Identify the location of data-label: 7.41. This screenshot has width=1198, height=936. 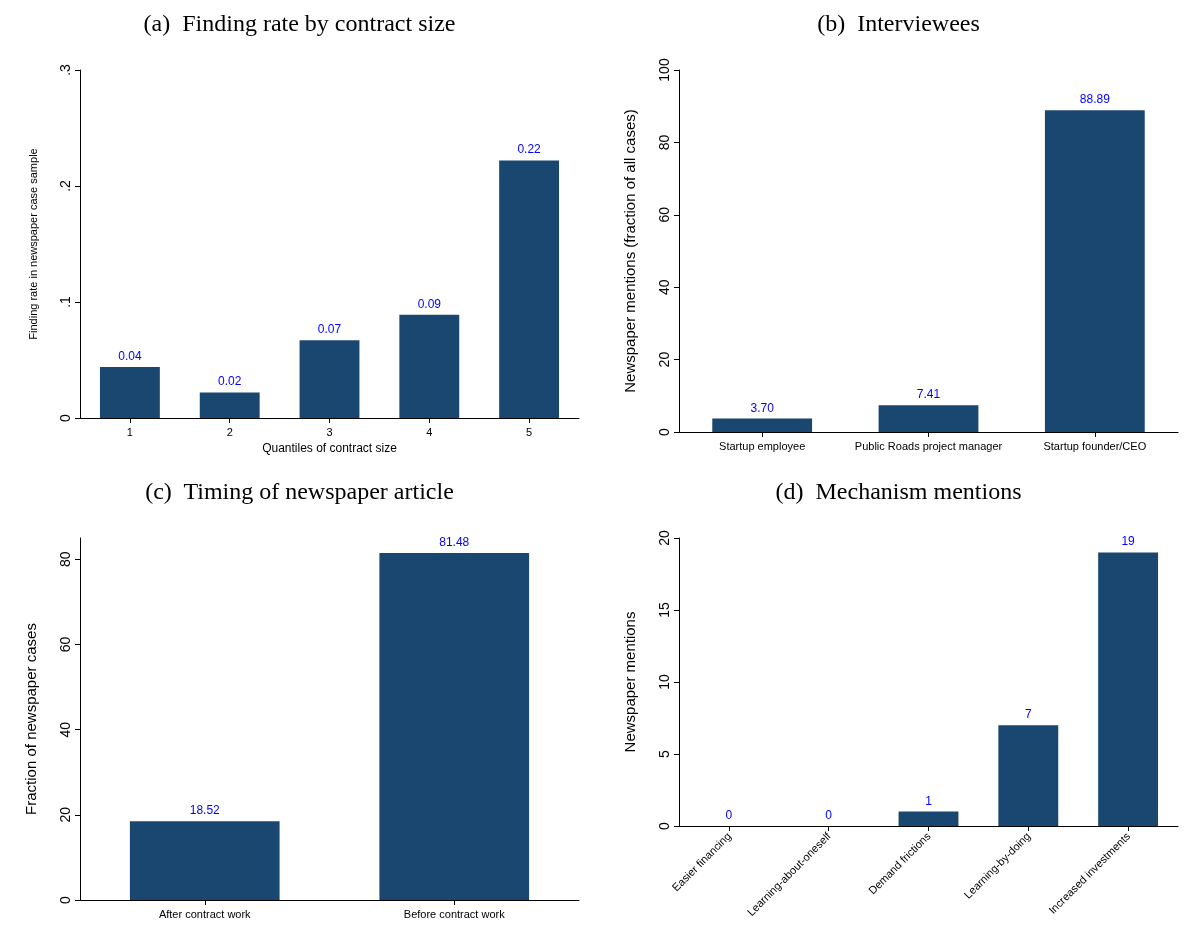
(928, 394).